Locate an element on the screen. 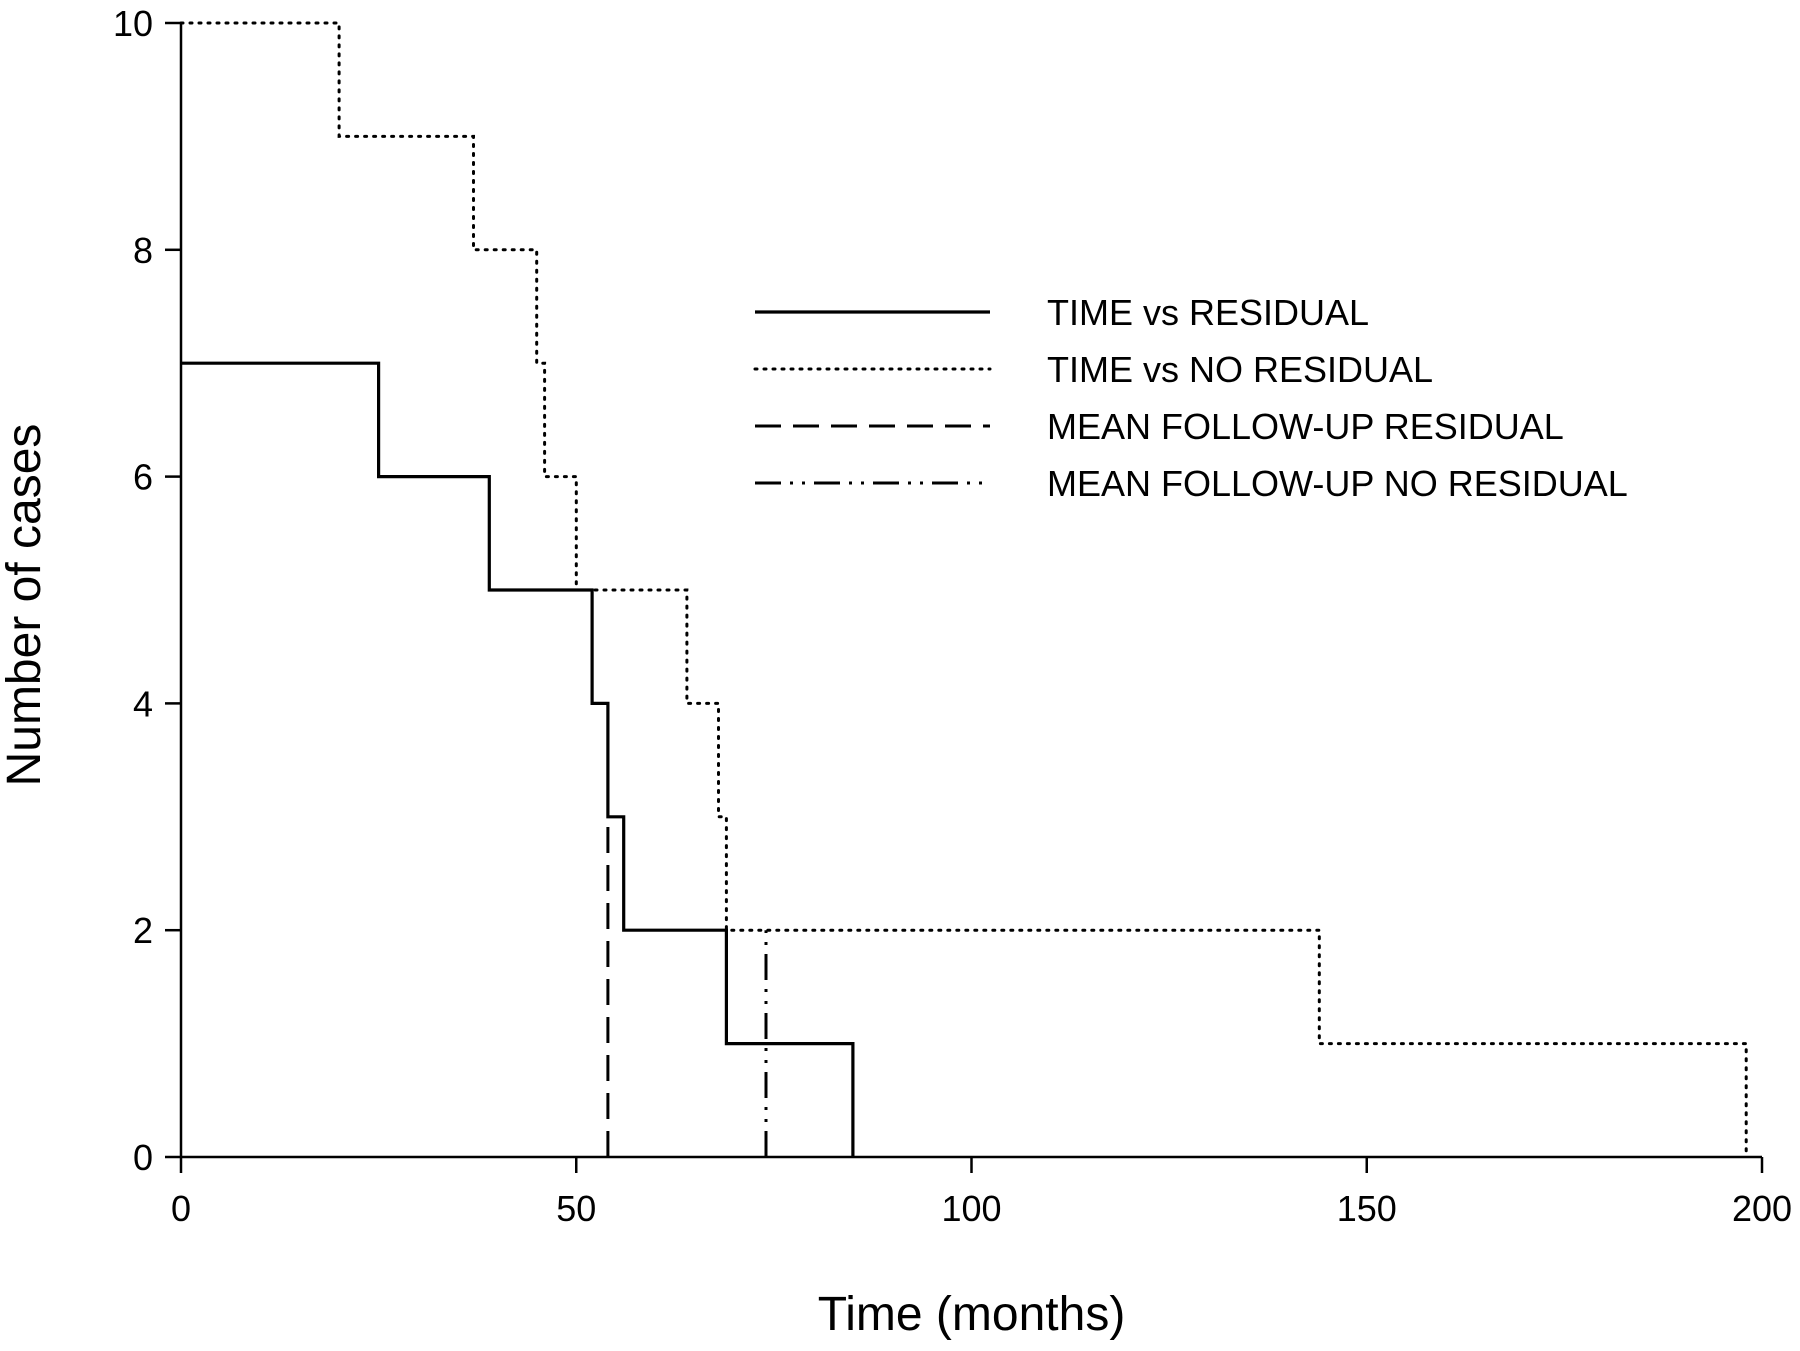 Image resolution: width=1800 pixels, height=1351 pixels. legend-label-3: MEAN FOLLOW-UP RESIDUAL is located at coordinates (1305, 426).